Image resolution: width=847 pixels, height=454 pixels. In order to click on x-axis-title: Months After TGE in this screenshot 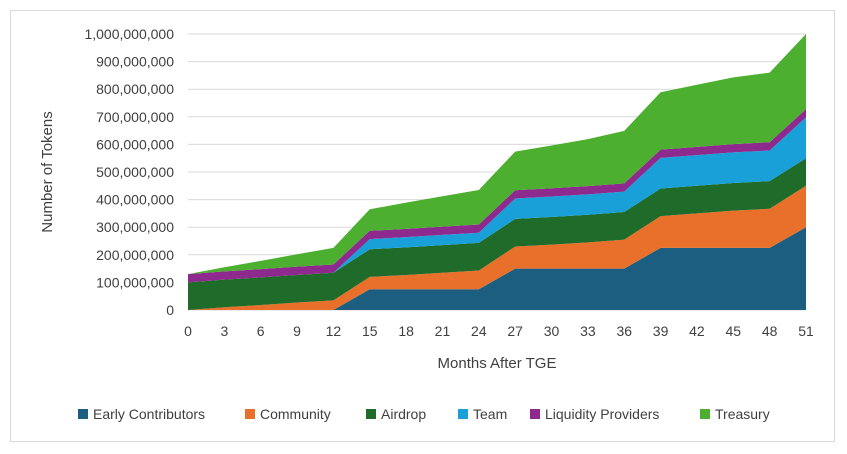, I will do `click(497, 363)`.